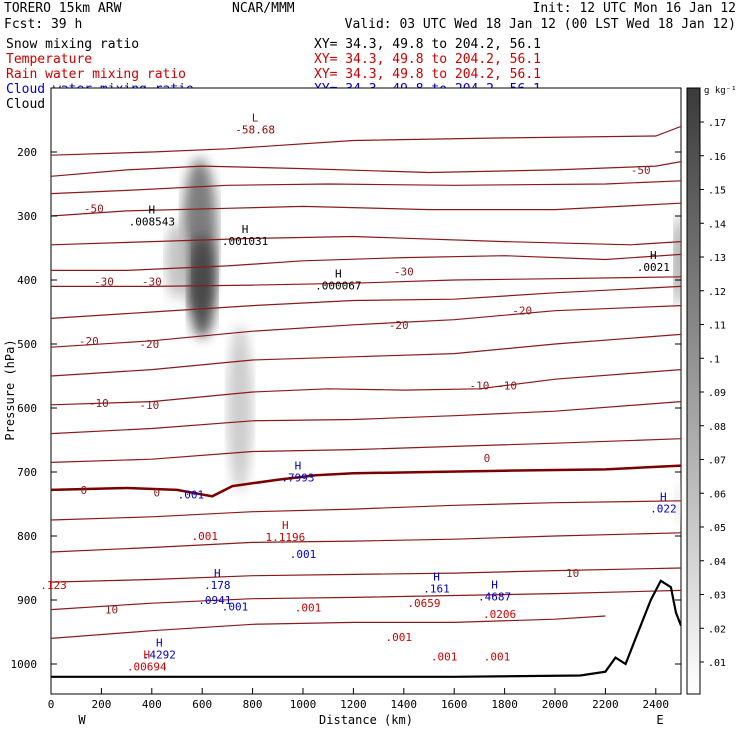  What do you see at coordinates (96, 74) in the screenshot?
I see `field-name: Rain water mixing ratio` at bounding box center [96, 74].